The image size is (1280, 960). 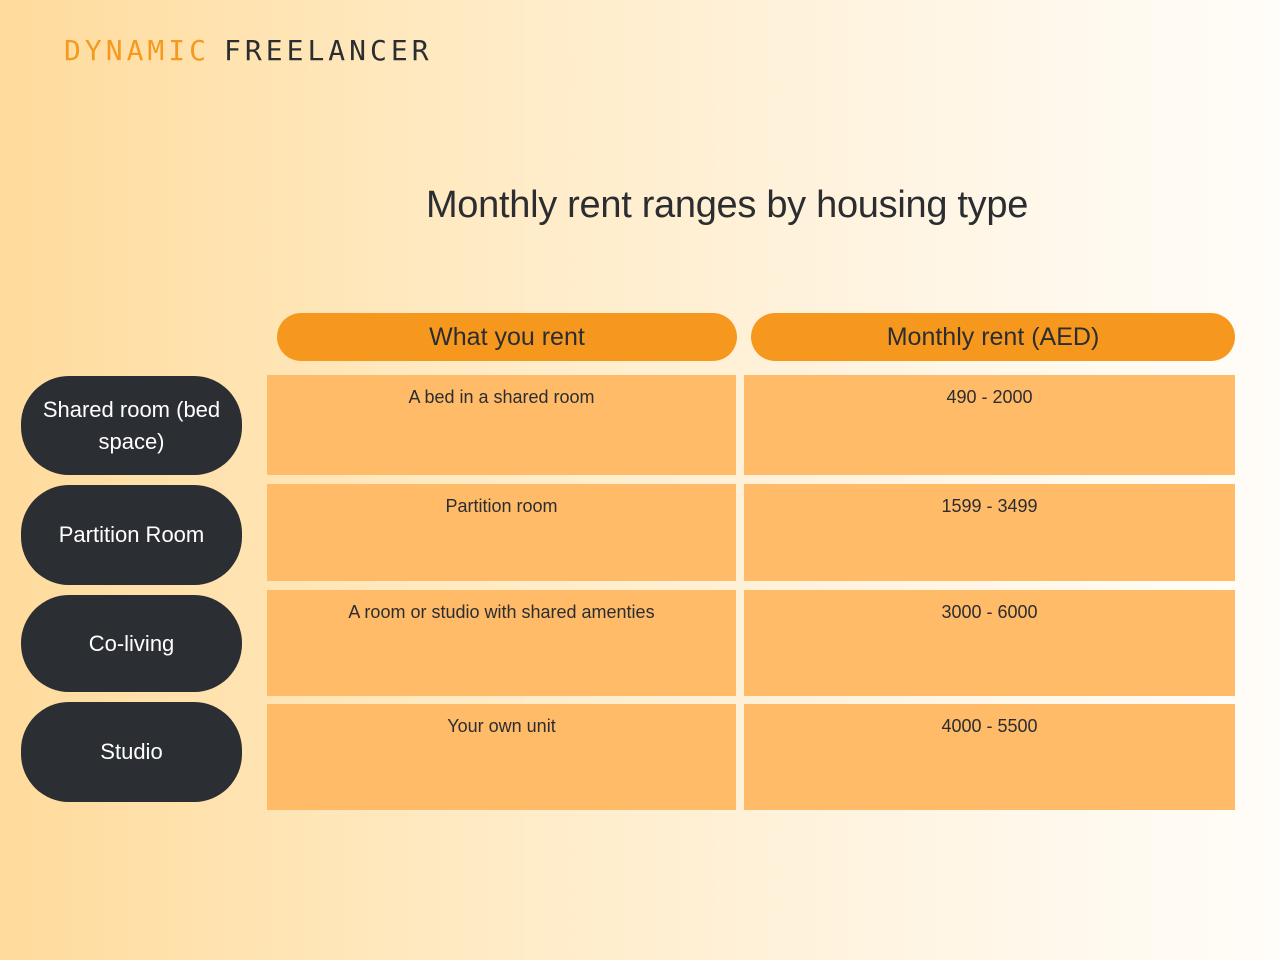 I want to click on table-cell-what-you-rent: Partition room, so click(x=501, y=532).